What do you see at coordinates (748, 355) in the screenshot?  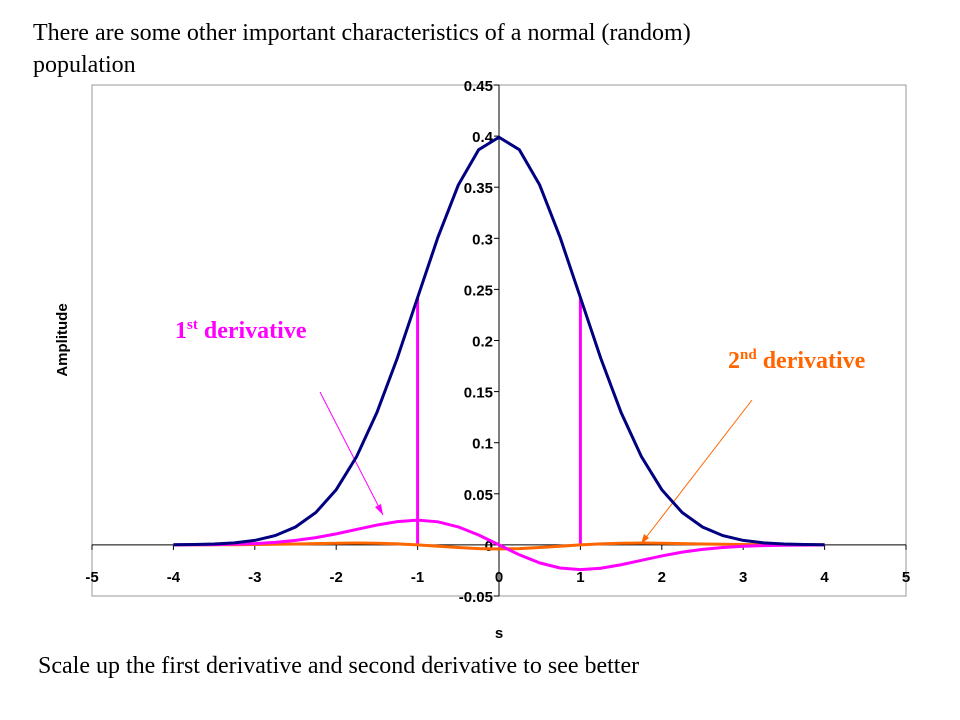 I see `annotation-sup: nd` at bounding box center [748, 355].